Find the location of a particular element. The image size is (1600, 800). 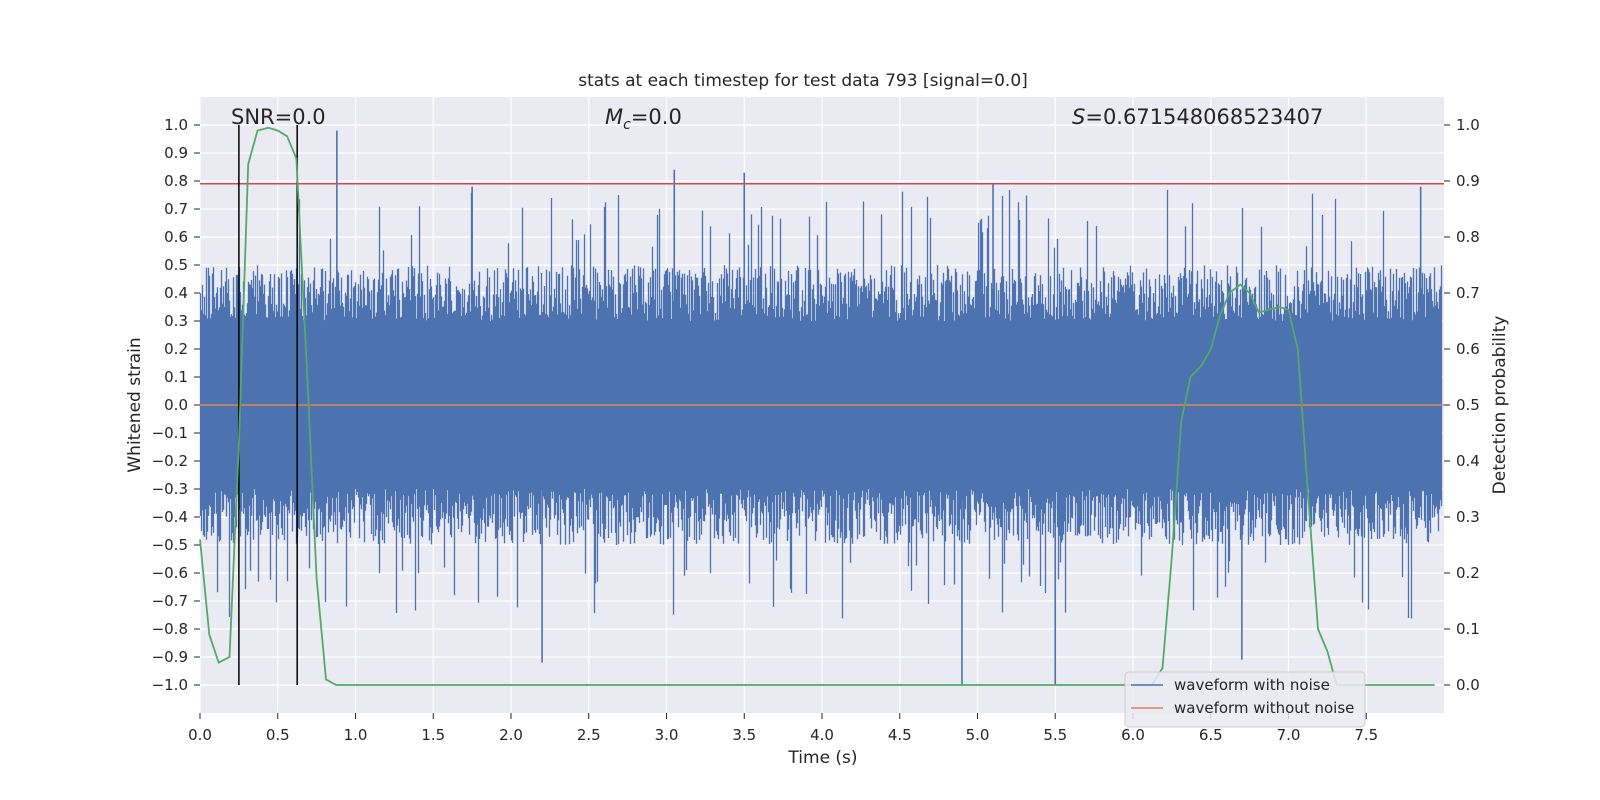

left-axis-title: Whitened strain is located at coordinates (135, 404).